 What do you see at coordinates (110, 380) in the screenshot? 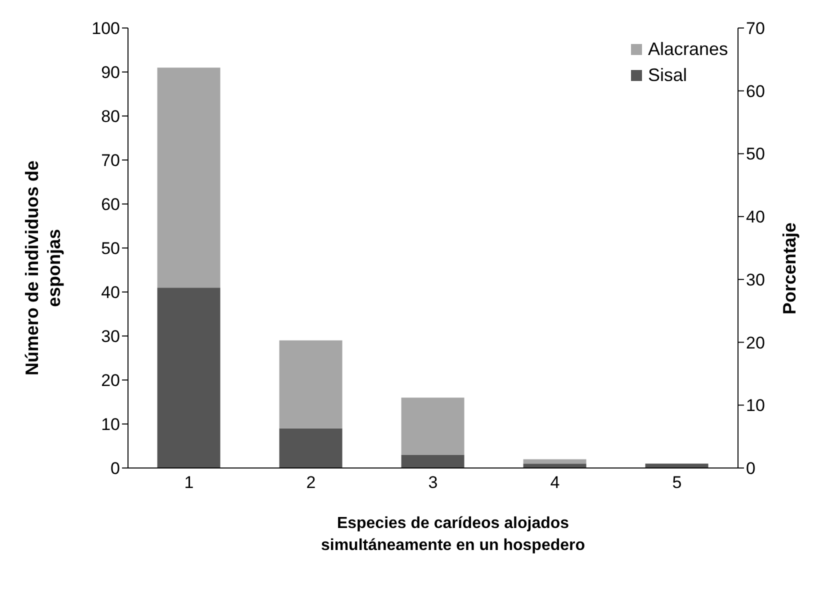
I see `y-tick-label: 20` at bounding box center [110, 380].